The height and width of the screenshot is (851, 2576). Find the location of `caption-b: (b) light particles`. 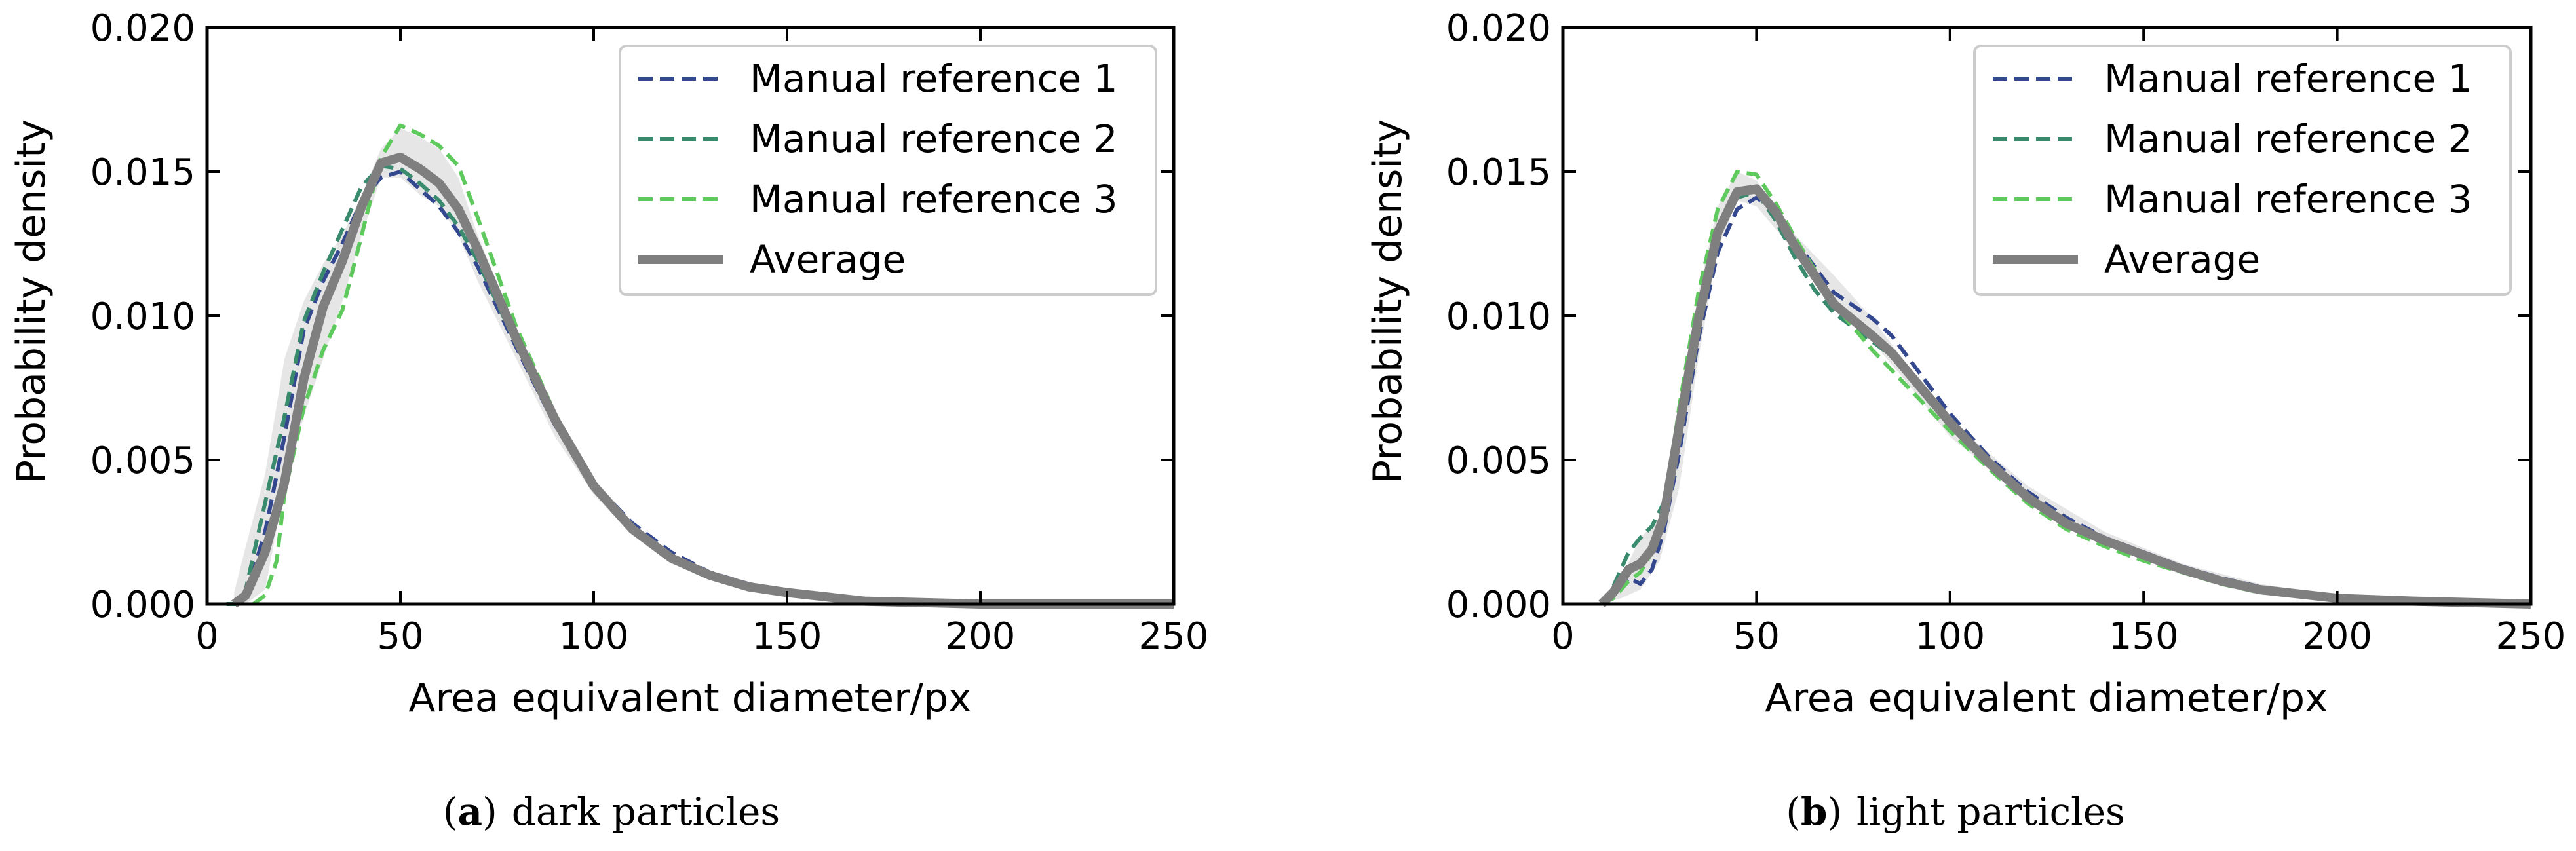

caption-b: (b) light particles is located at coordinates (1955, 811).